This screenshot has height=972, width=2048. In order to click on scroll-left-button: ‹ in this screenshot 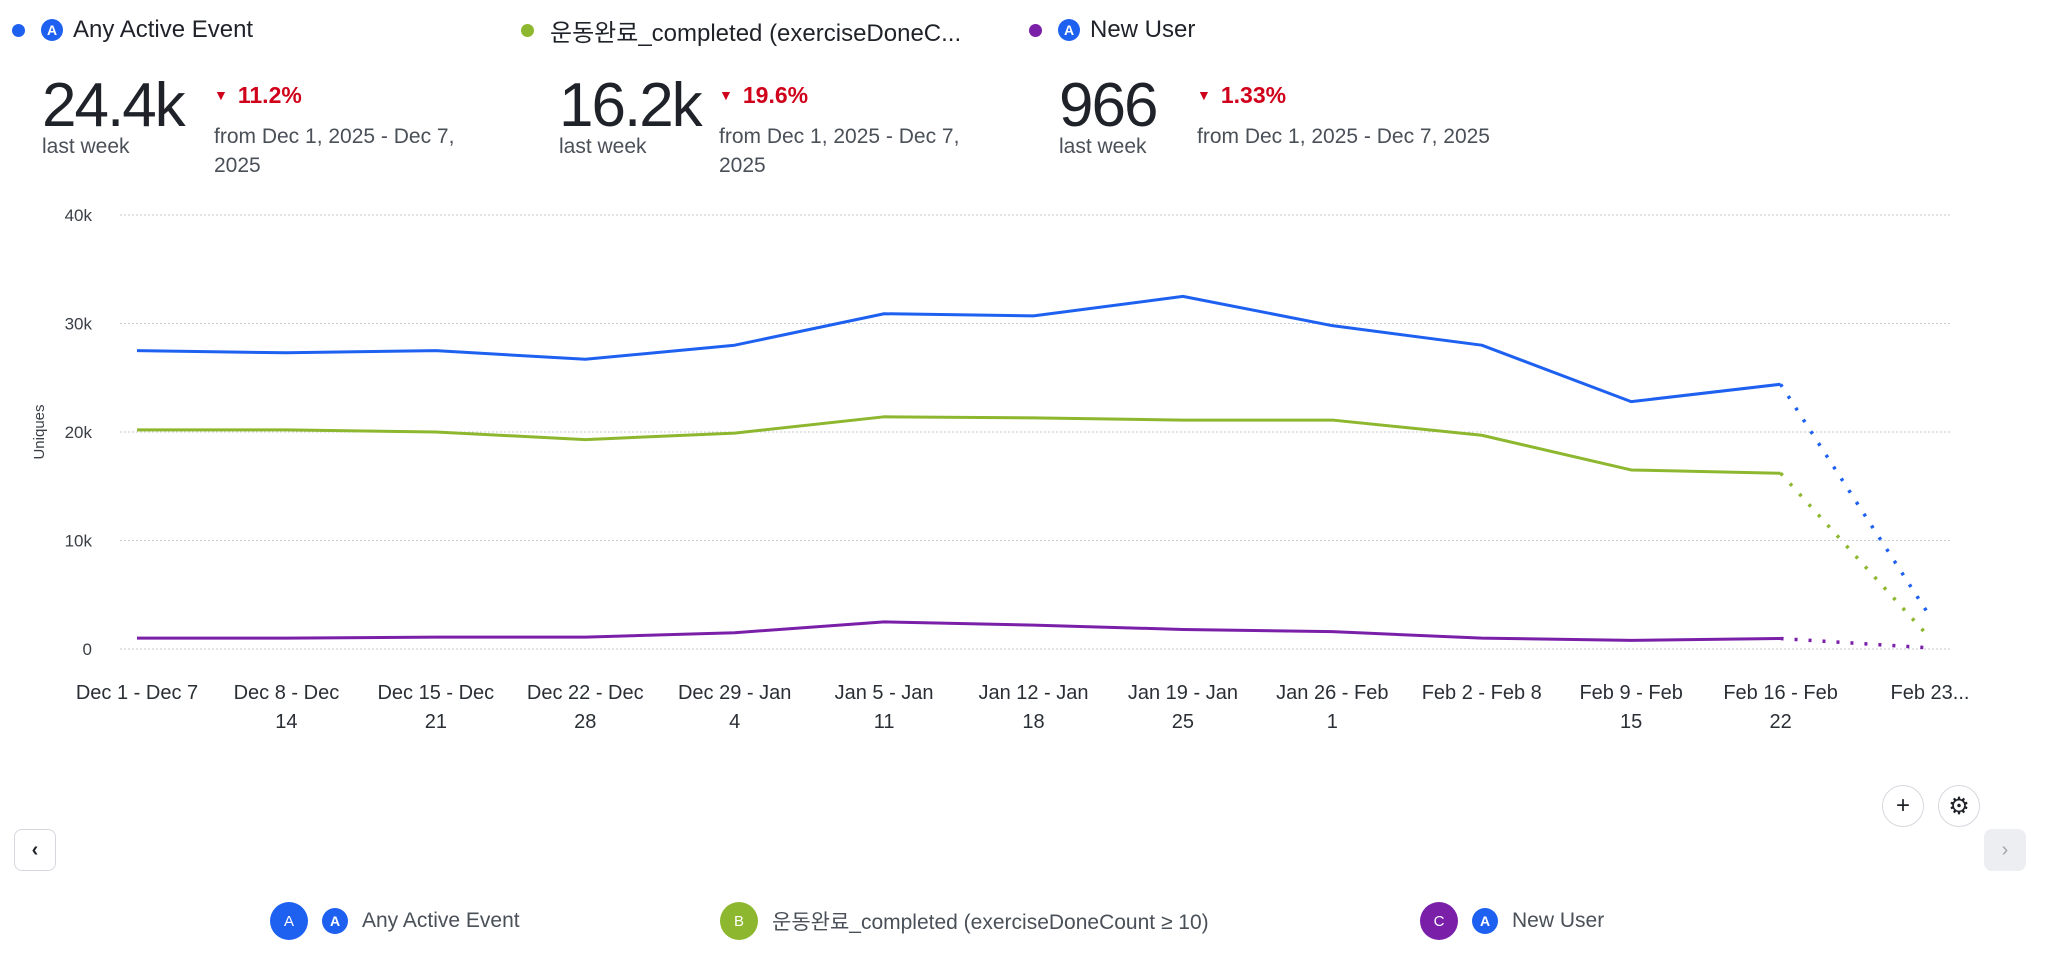, I will do `click(35, 850)`.